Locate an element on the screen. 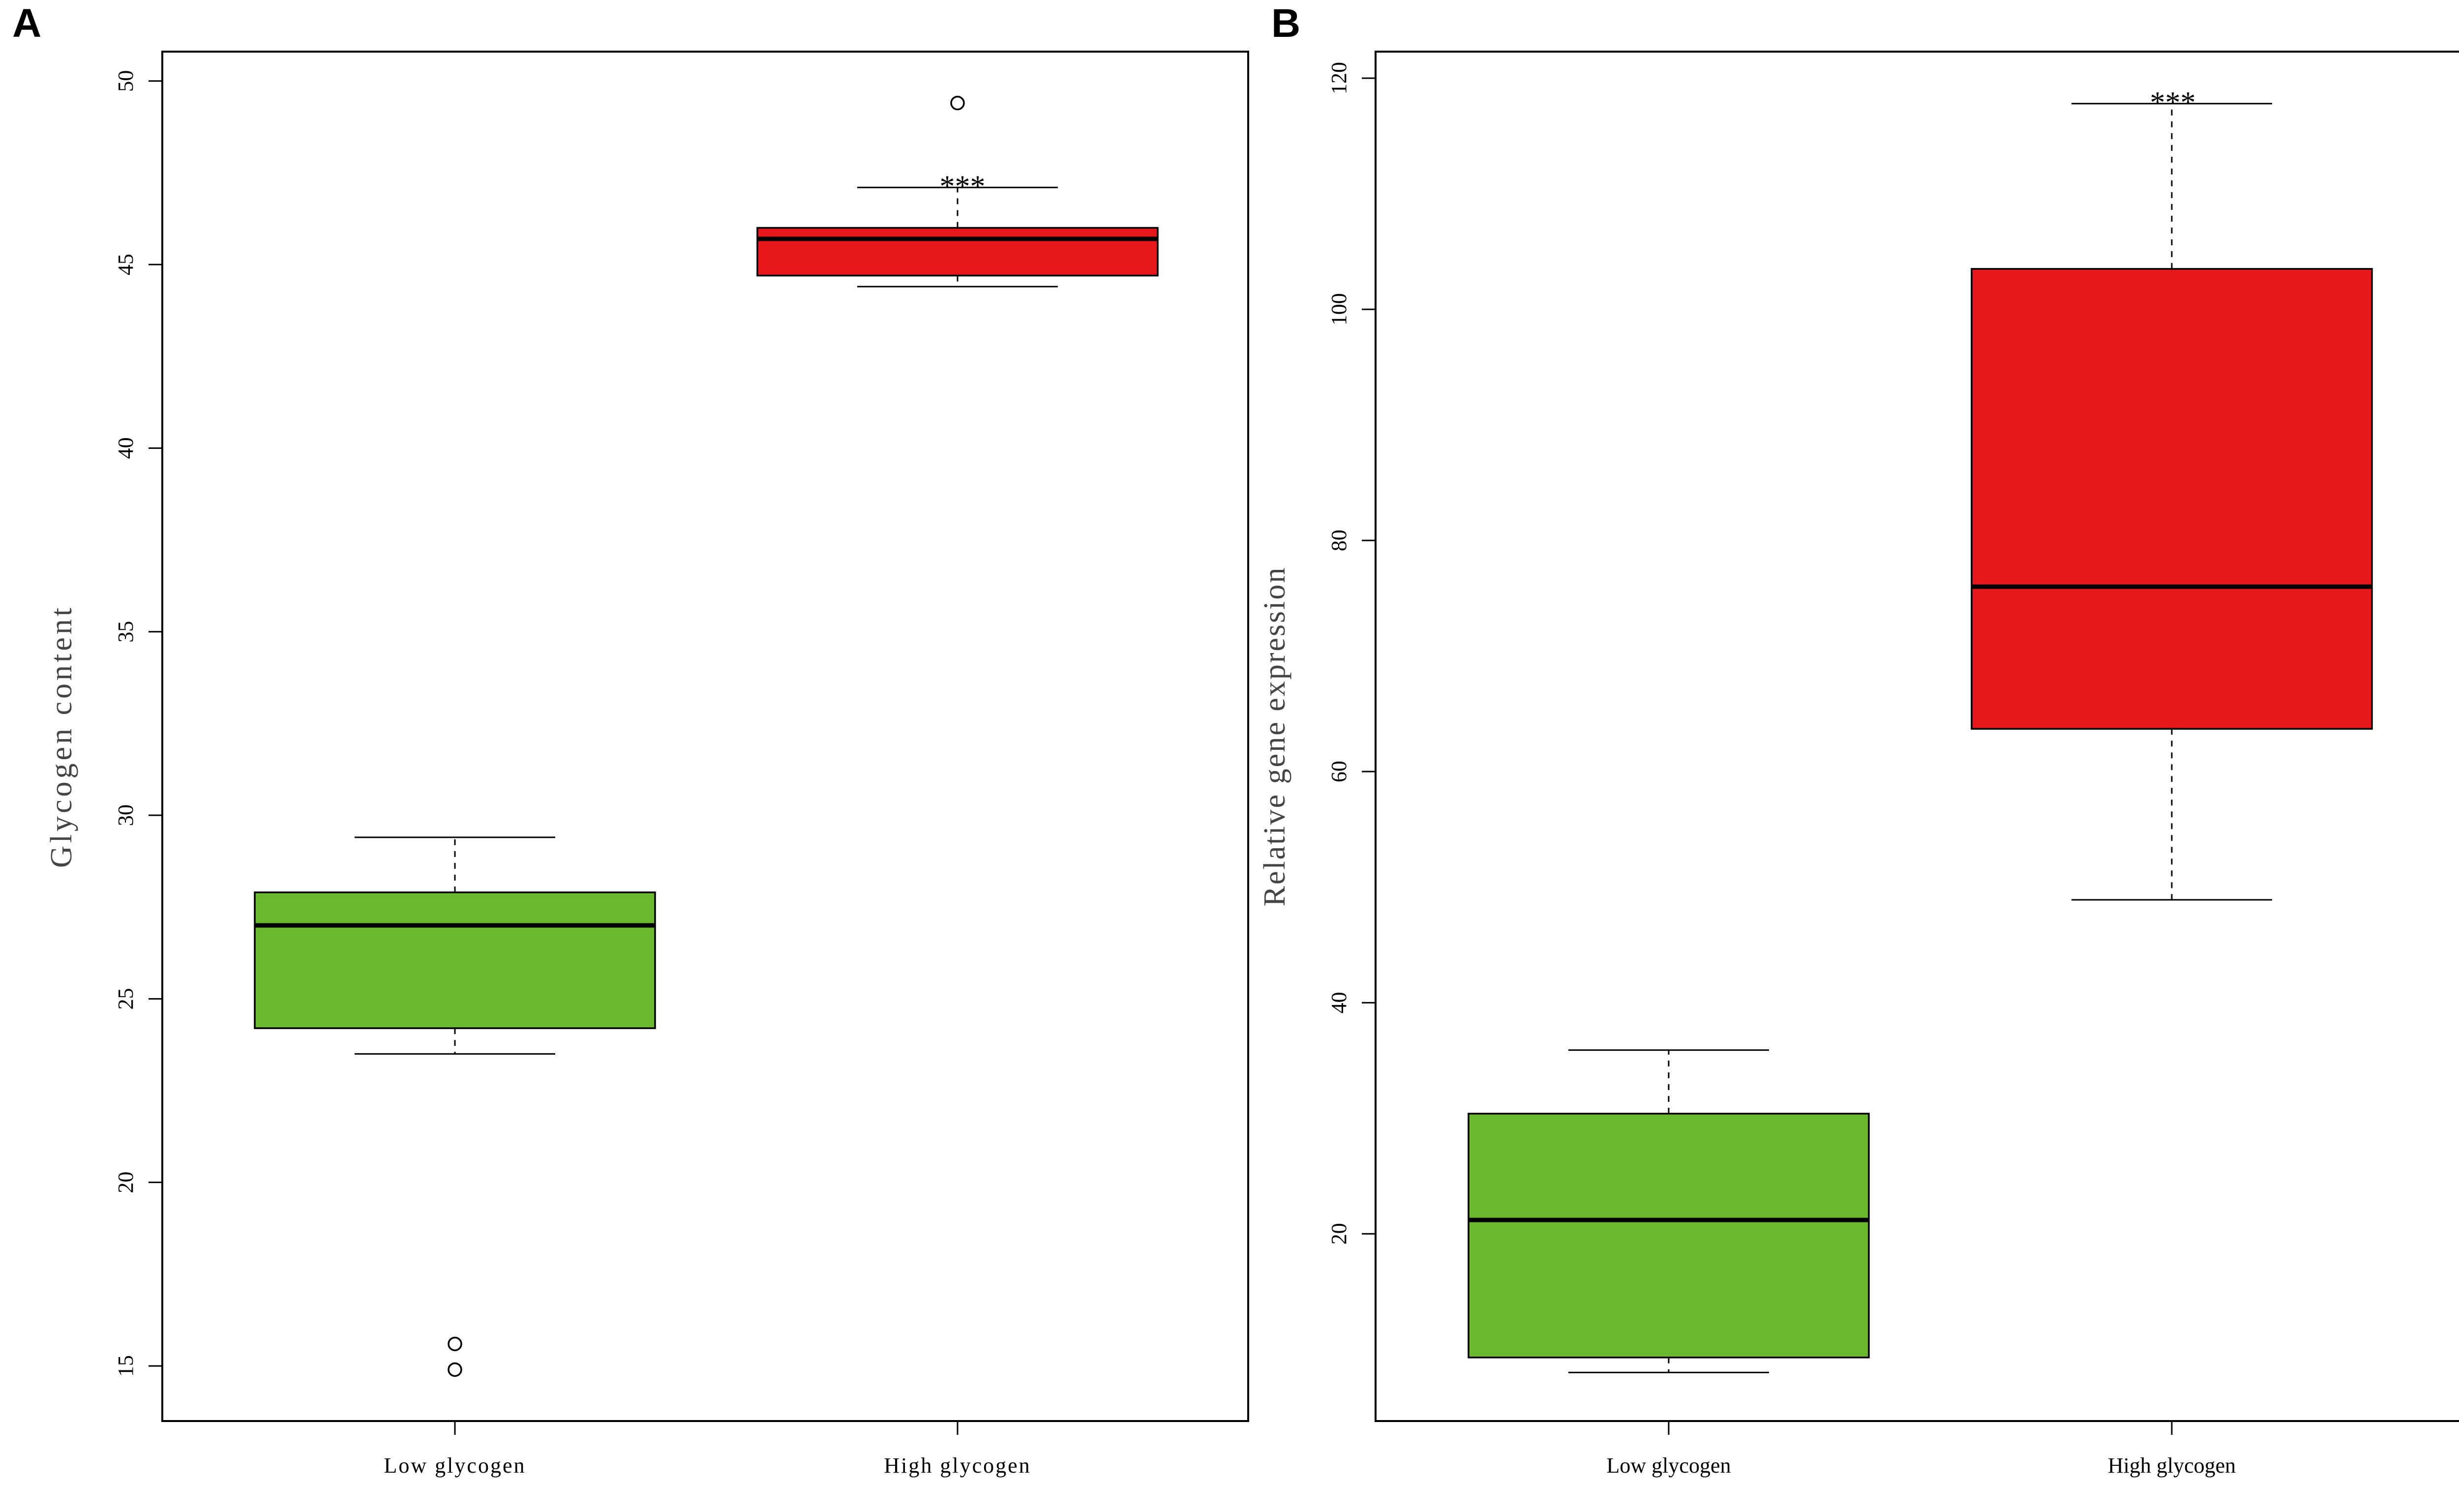  y-tick-label: 35 is located at coordinates (126, 632).